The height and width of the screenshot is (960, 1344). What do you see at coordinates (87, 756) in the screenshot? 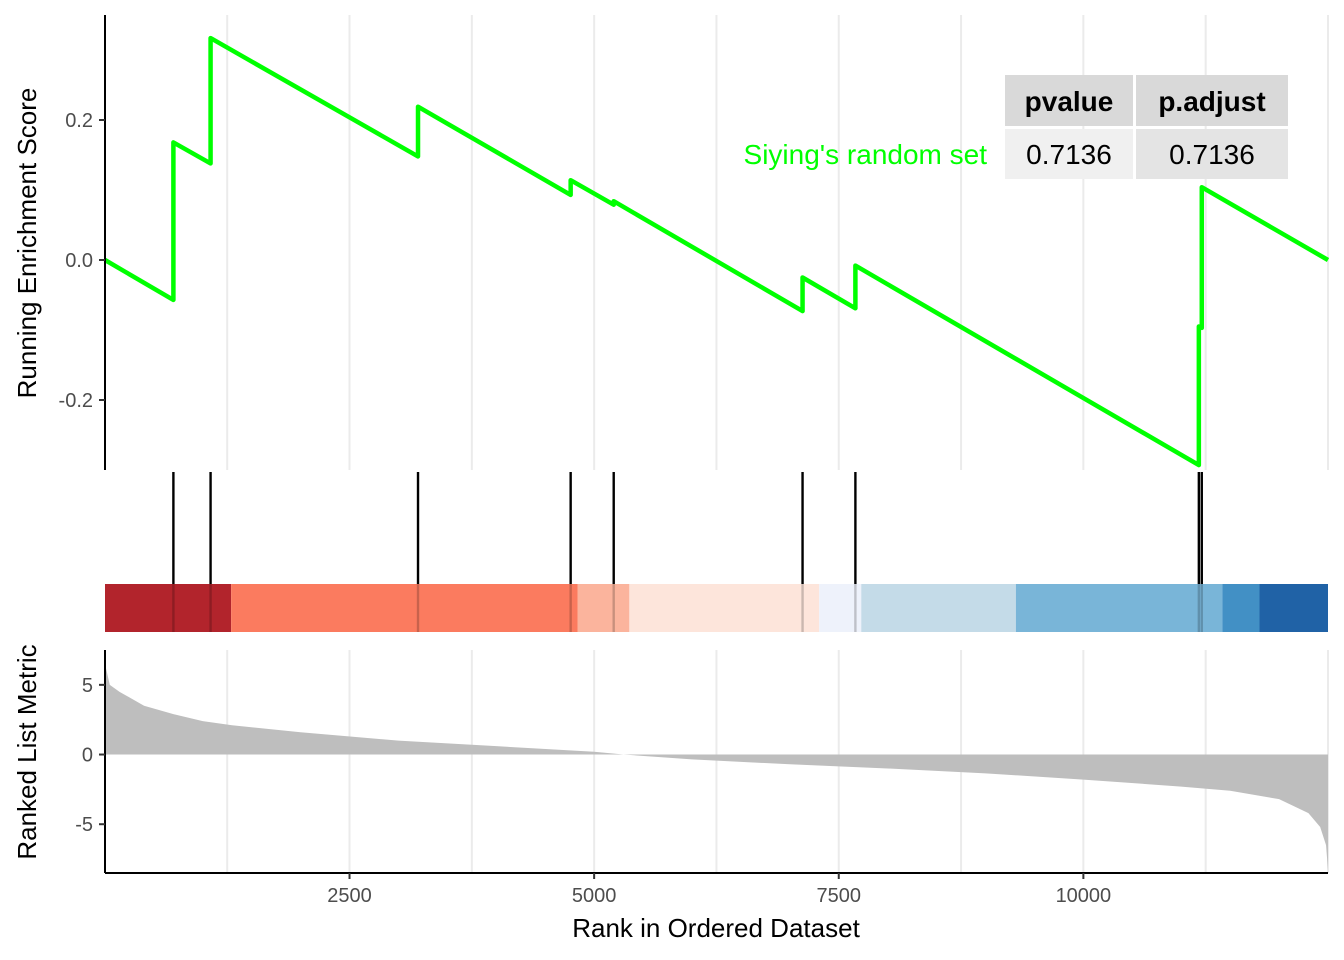
I see `ranked-metric-y-tick-label: 0` at bounding box center [87, 756].